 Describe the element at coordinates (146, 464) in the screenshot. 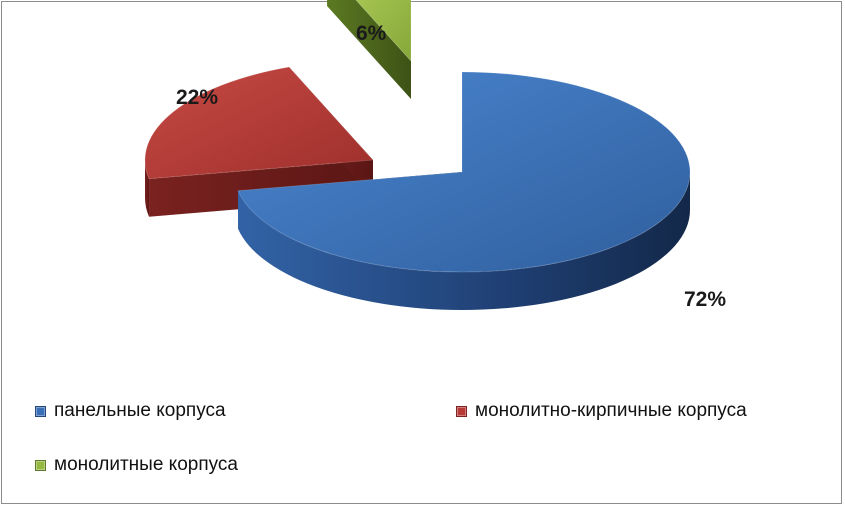

I see `legend-label-monolithic: монолитные корпуса` at that location.